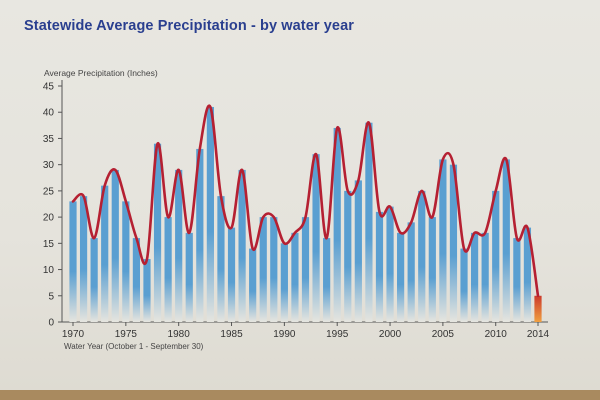 This screenshot has height=400, width=600. Describe the element at coordinates (94, 280) in the screenshot. I see `bar-1972` at that location.